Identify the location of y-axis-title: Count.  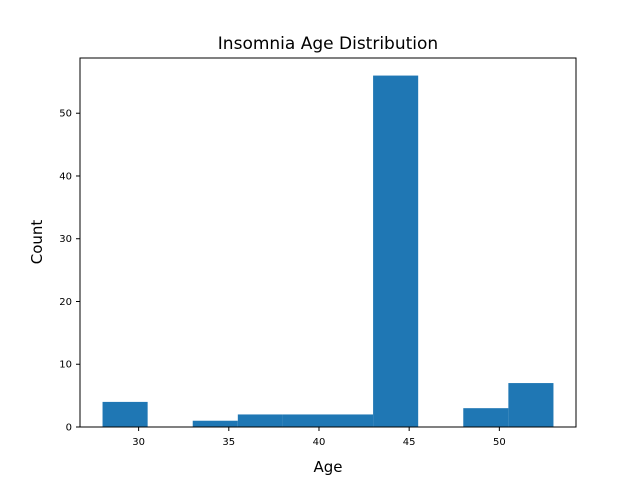
(37, 242).